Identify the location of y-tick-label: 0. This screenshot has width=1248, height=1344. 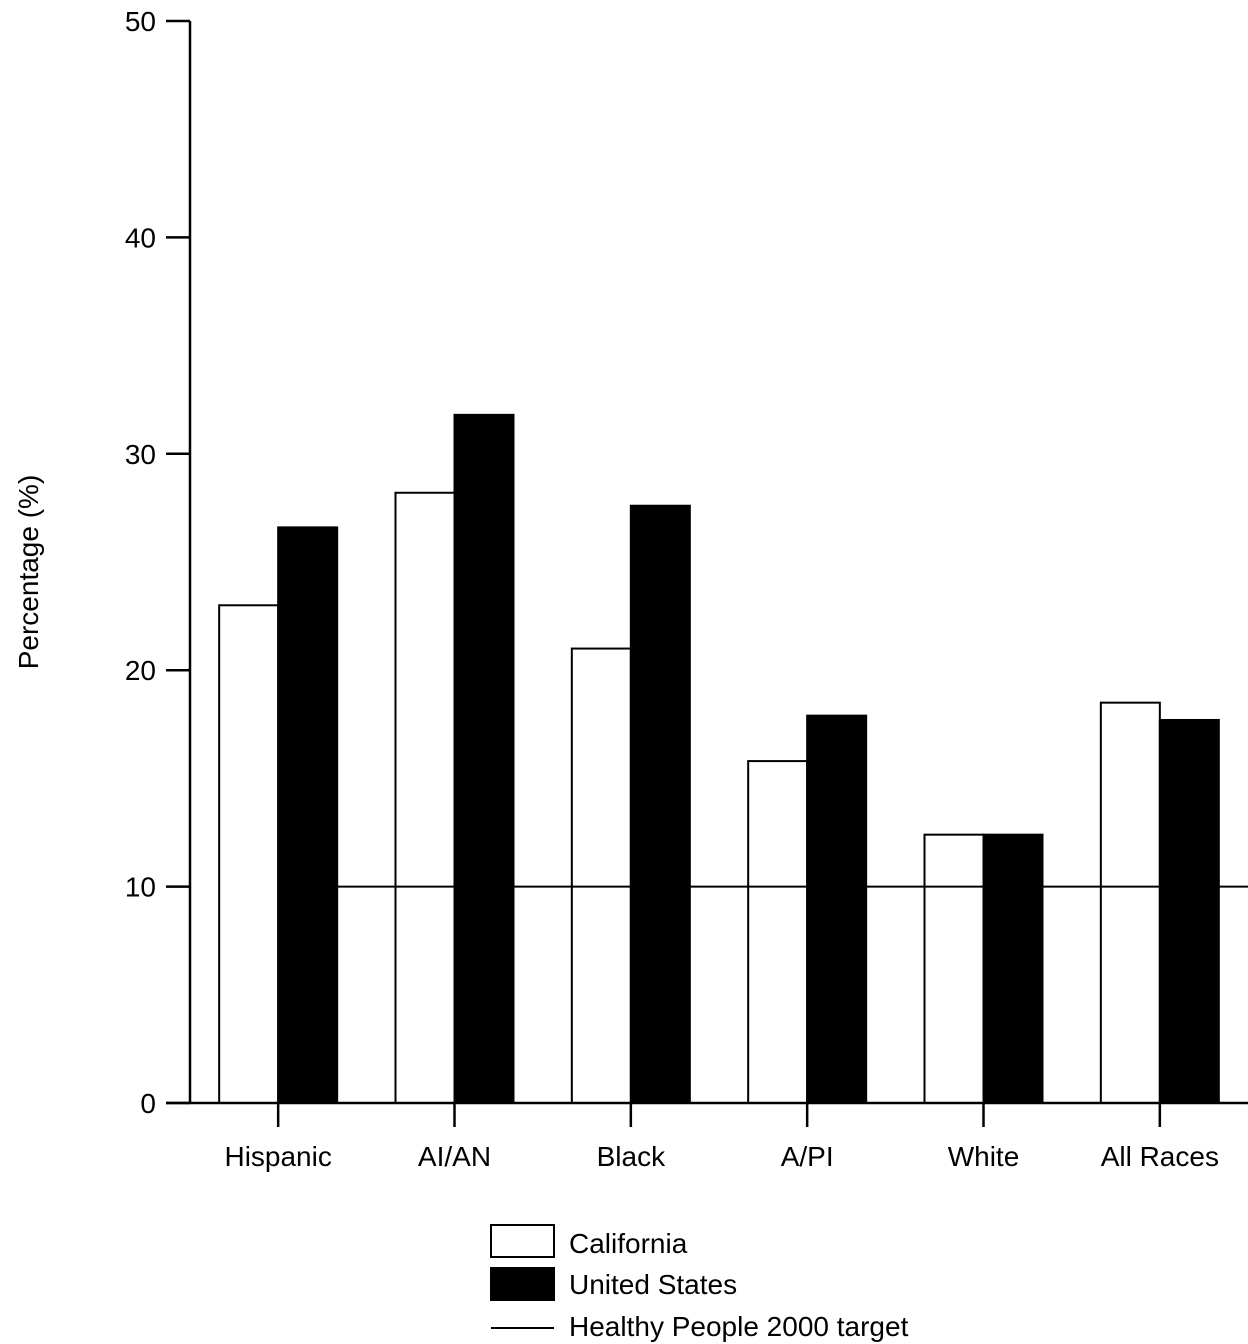
(148, 1103).